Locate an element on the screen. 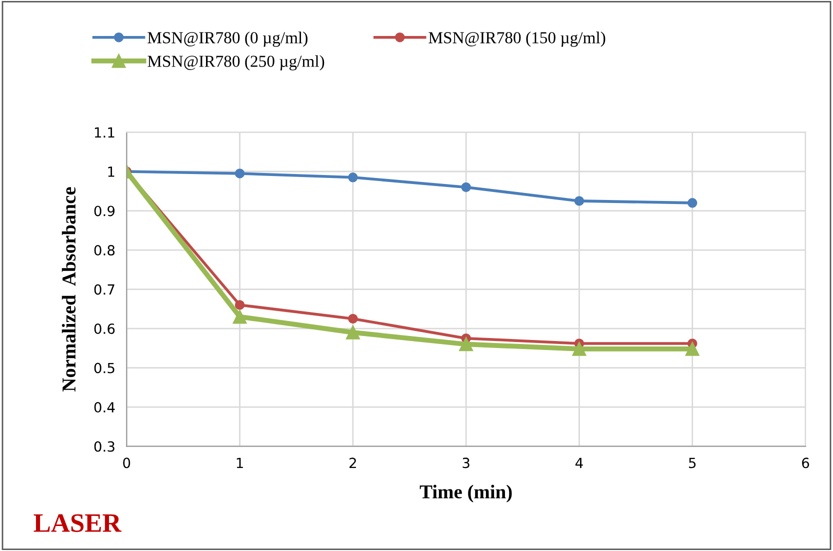 The width and height of the screenshot is (833, 551). text: LASER is located at coordinates (78, 523).